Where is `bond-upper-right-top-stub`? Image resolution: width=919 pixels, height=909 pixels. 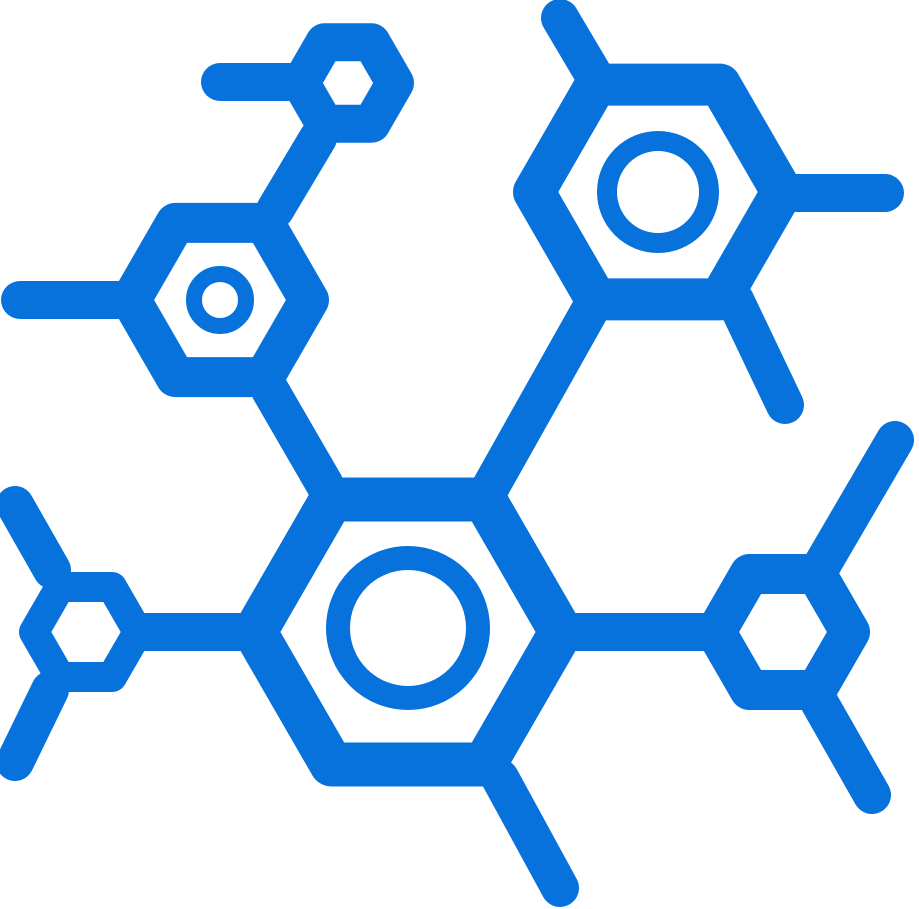
bond-upper-right-top-stub is located at coordinates (576, 45).